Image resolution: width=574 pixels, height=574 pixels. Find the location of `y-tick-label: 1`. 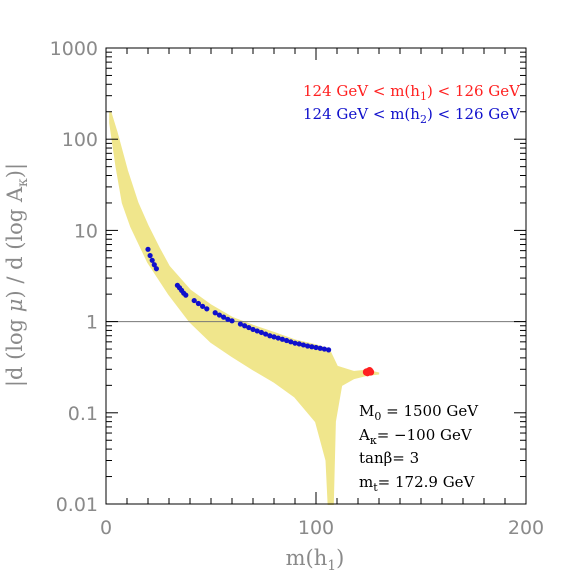

y-tick-label: 1 is located at coordinates (92, 323).